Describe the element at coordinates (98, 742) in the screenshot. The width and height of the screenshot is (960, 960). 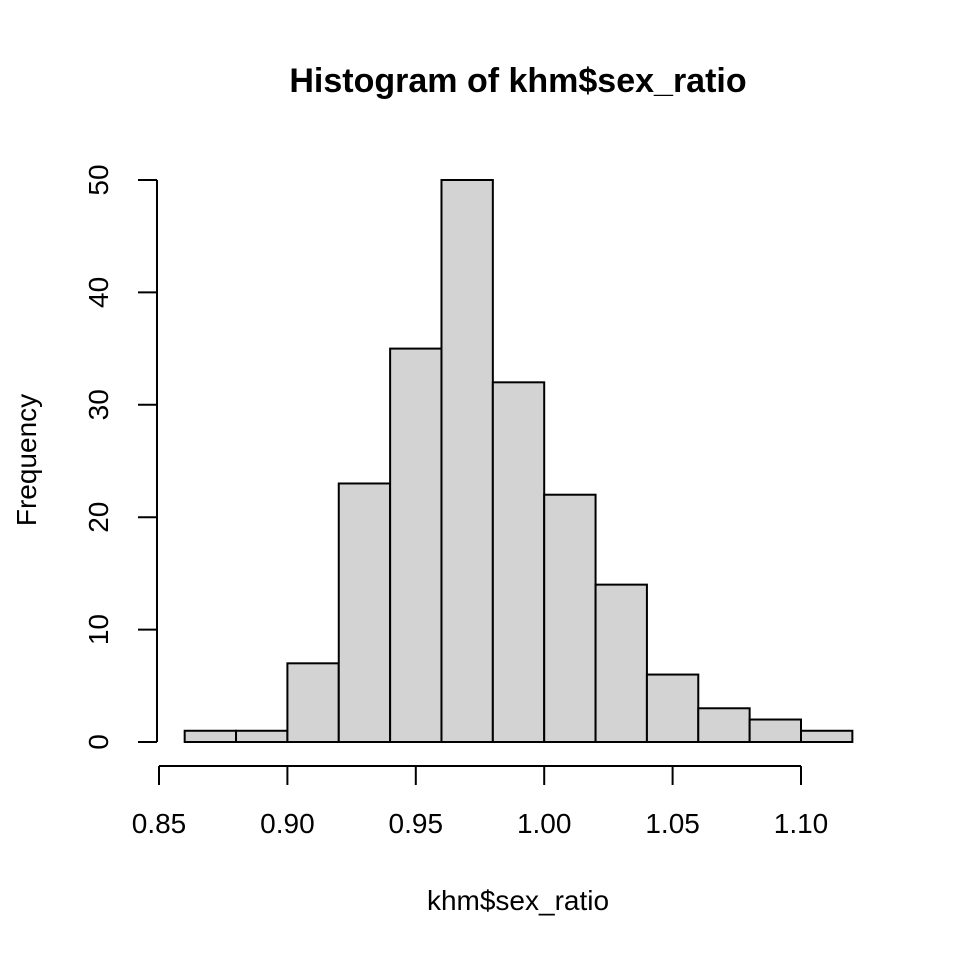
I see `y-tick-label: 0` at that location.